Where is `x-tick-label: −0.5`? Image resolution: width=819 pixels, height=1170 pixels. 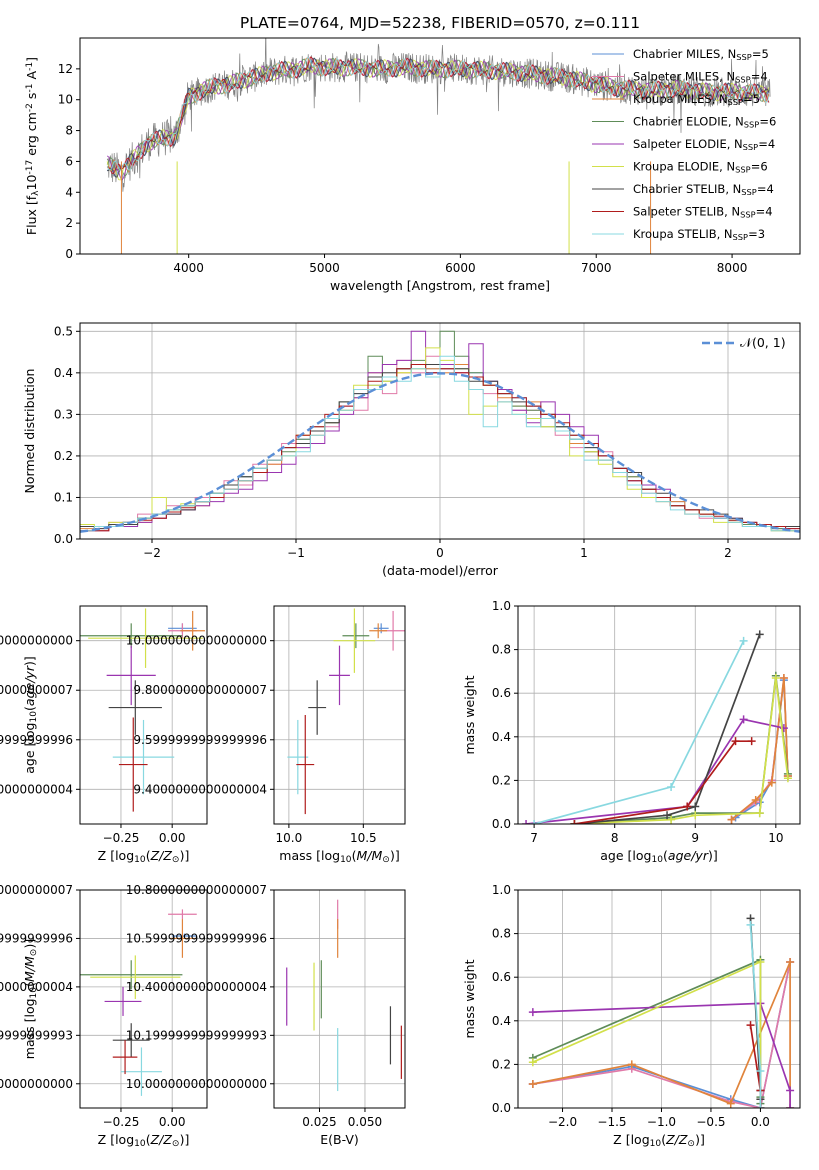 x-tick-label: −0.5 is located at coordinates (710, 1122).